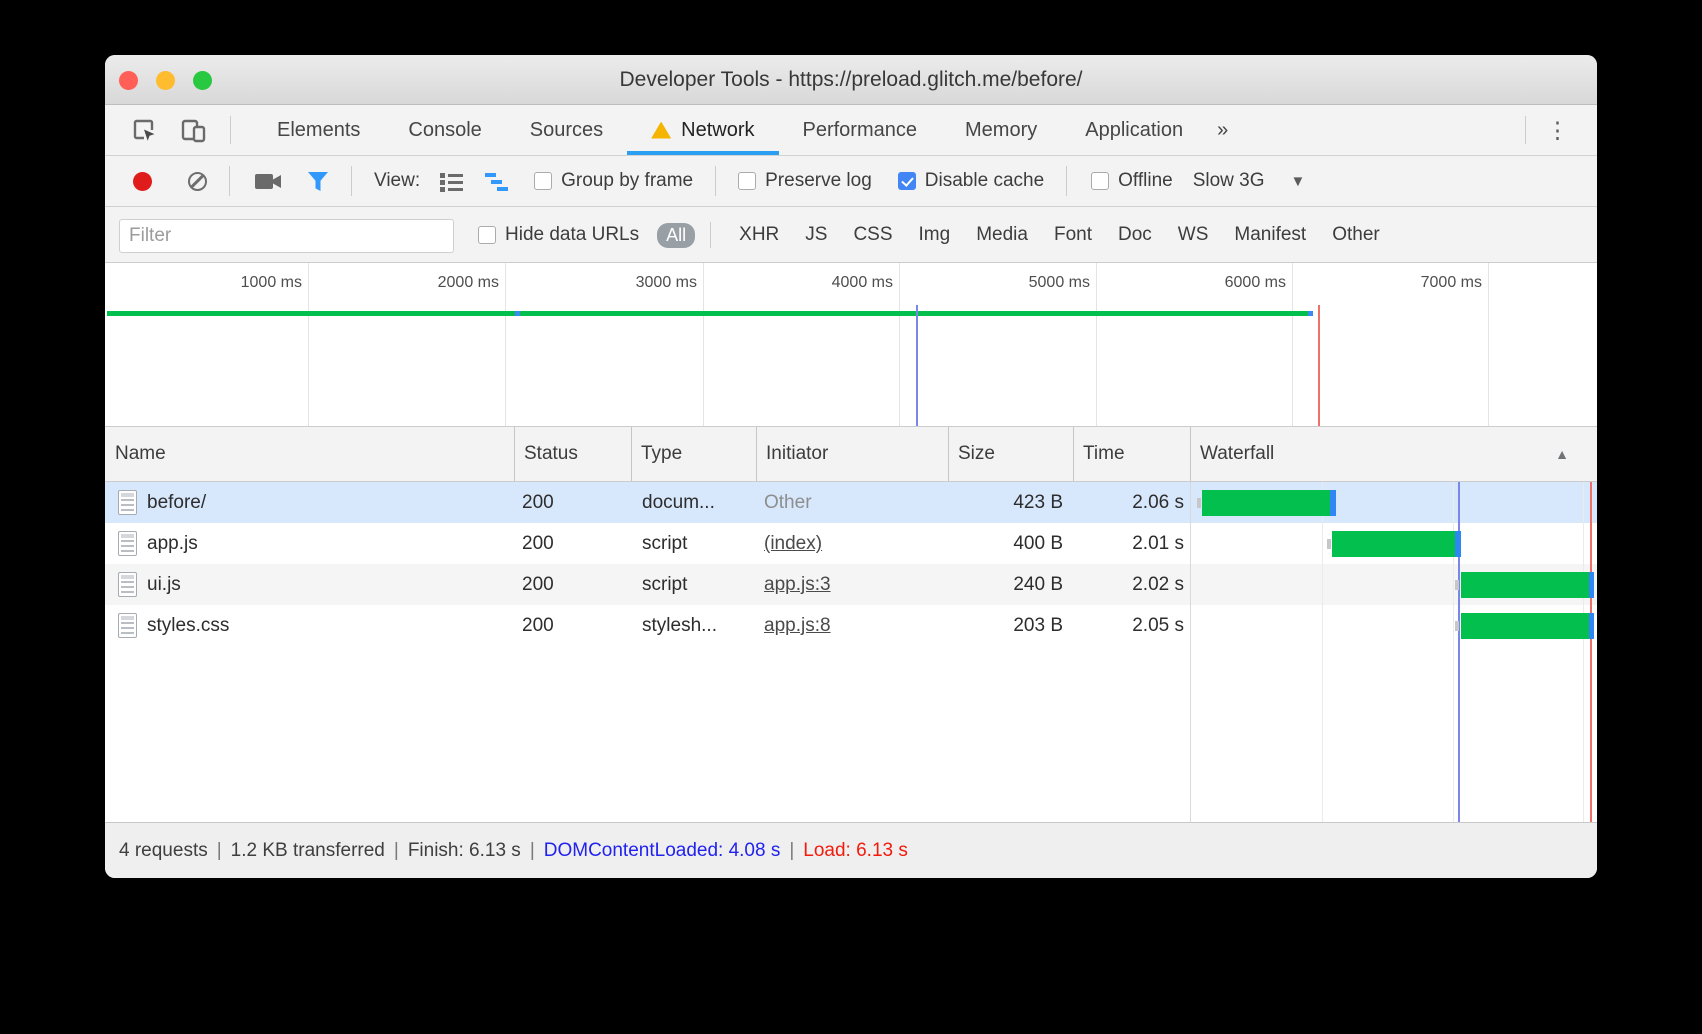  Describe the element at coordinates (1298, 181) in the screenshot. I see `throttling-caret-icon: ▼` at that location.